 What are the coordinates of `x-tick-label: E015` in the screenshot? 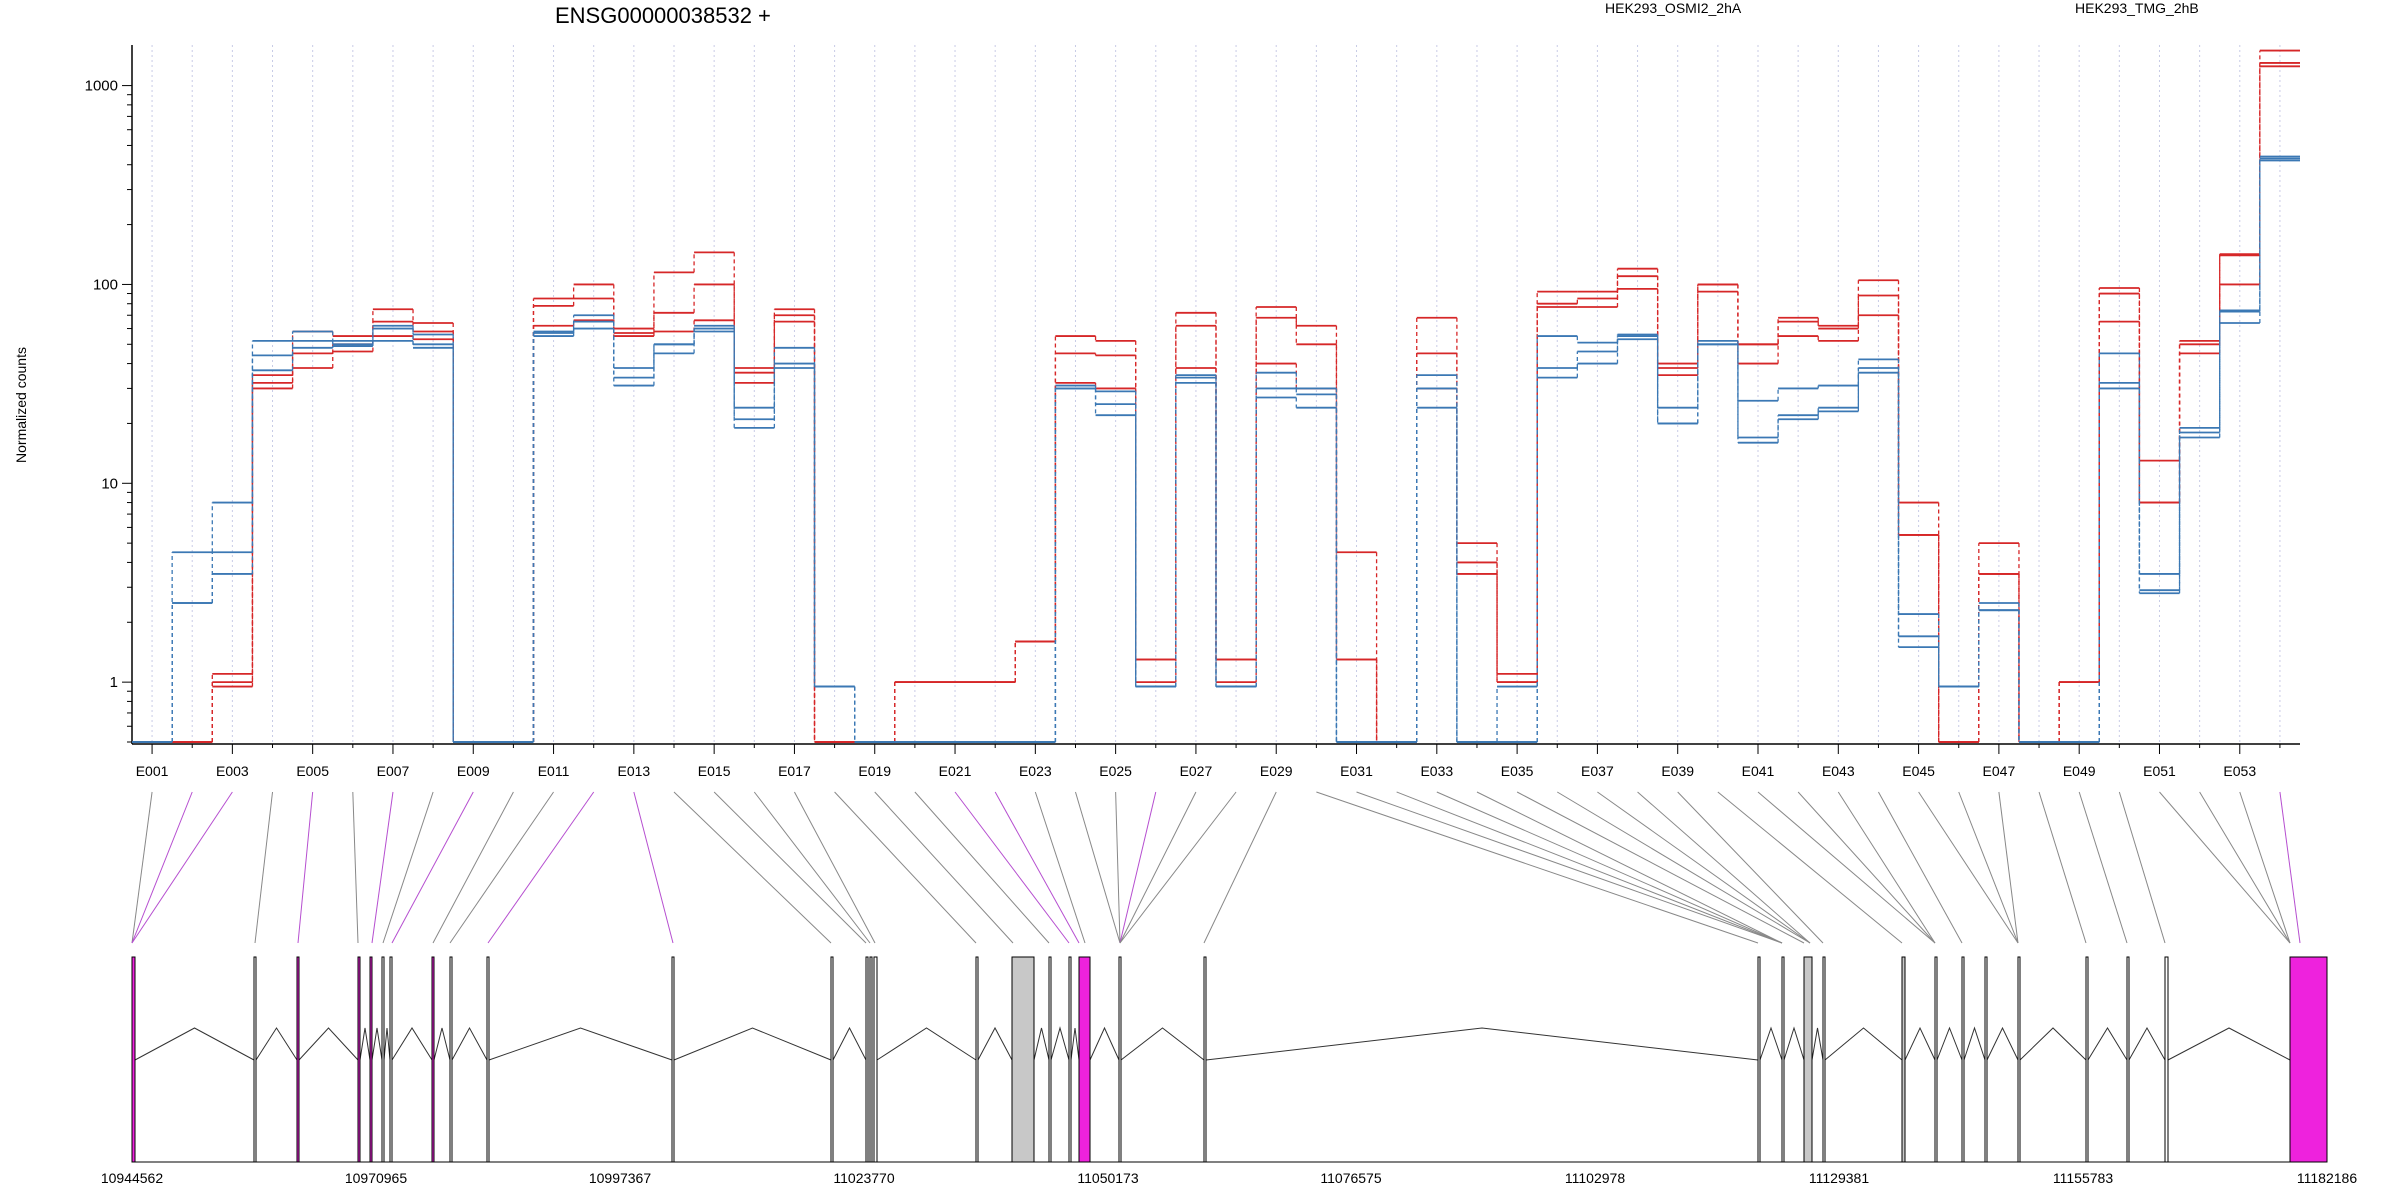 It's located at (714, 771).